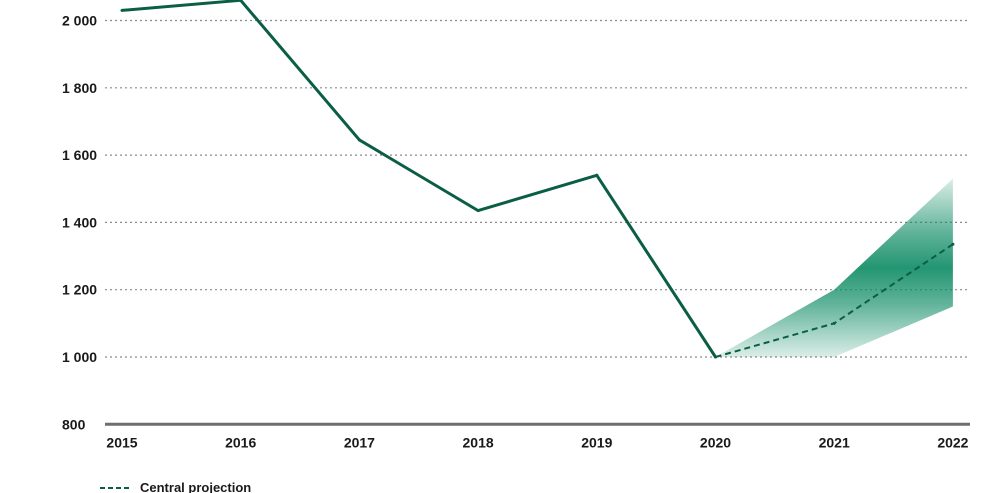  I want to click on y-tick-label-1200: 1 200, so click(79, 290).